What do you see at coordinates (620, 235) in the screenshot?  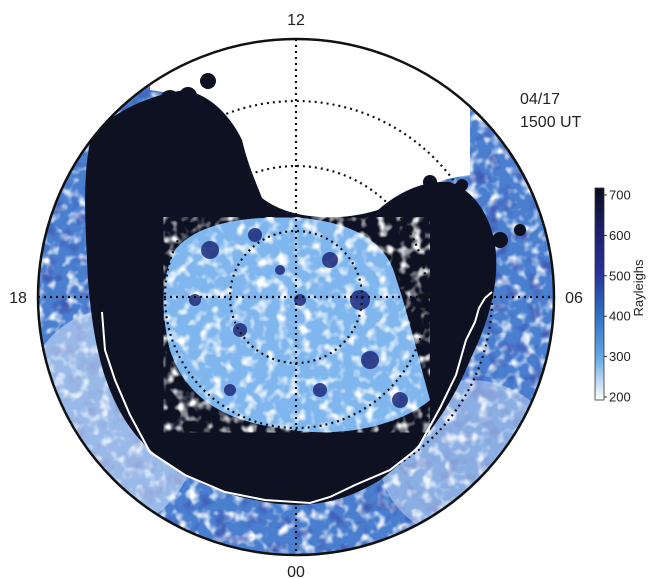 I see `colorbar-tick-label: 600` at bounding box center [620, 235].